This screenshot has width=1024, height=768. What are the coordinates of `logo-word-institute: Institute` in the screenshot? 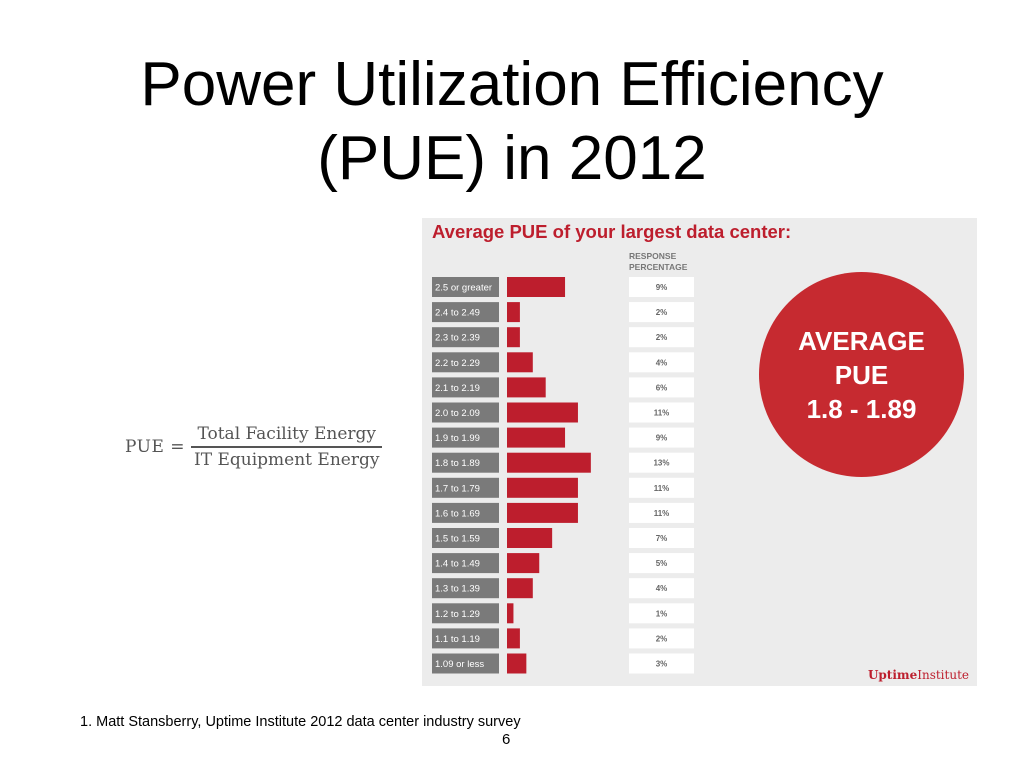 It's located at (943, 675).